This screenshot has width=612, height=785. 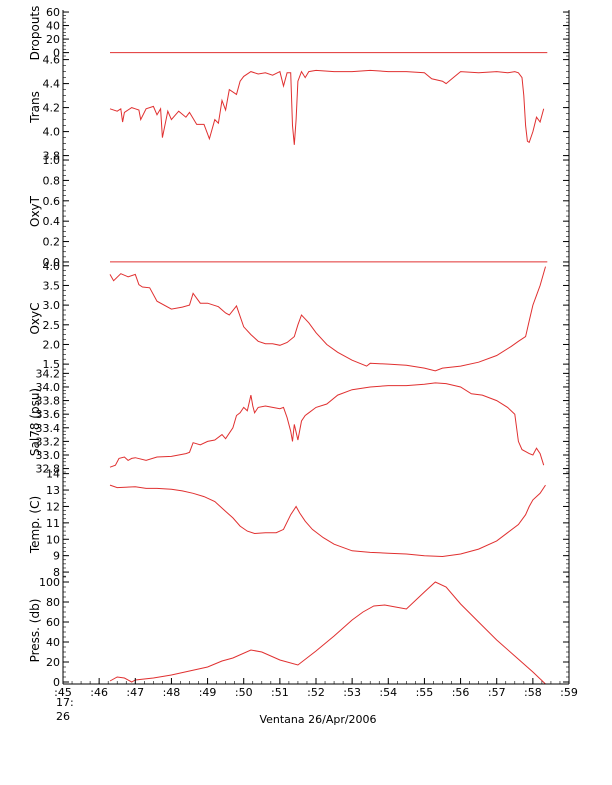 What do you see at coordinates (425, 692) in the screenshot?
I see `x-tick-label: :55` at bounding box center [425, 692].